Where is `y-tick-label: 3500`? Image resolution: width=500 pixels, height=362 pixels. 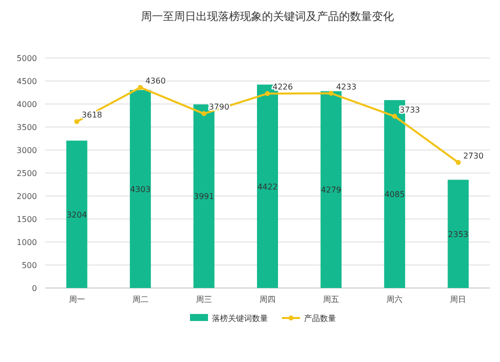 y-tick-label: 3500 is located at coordinates (26, 127).